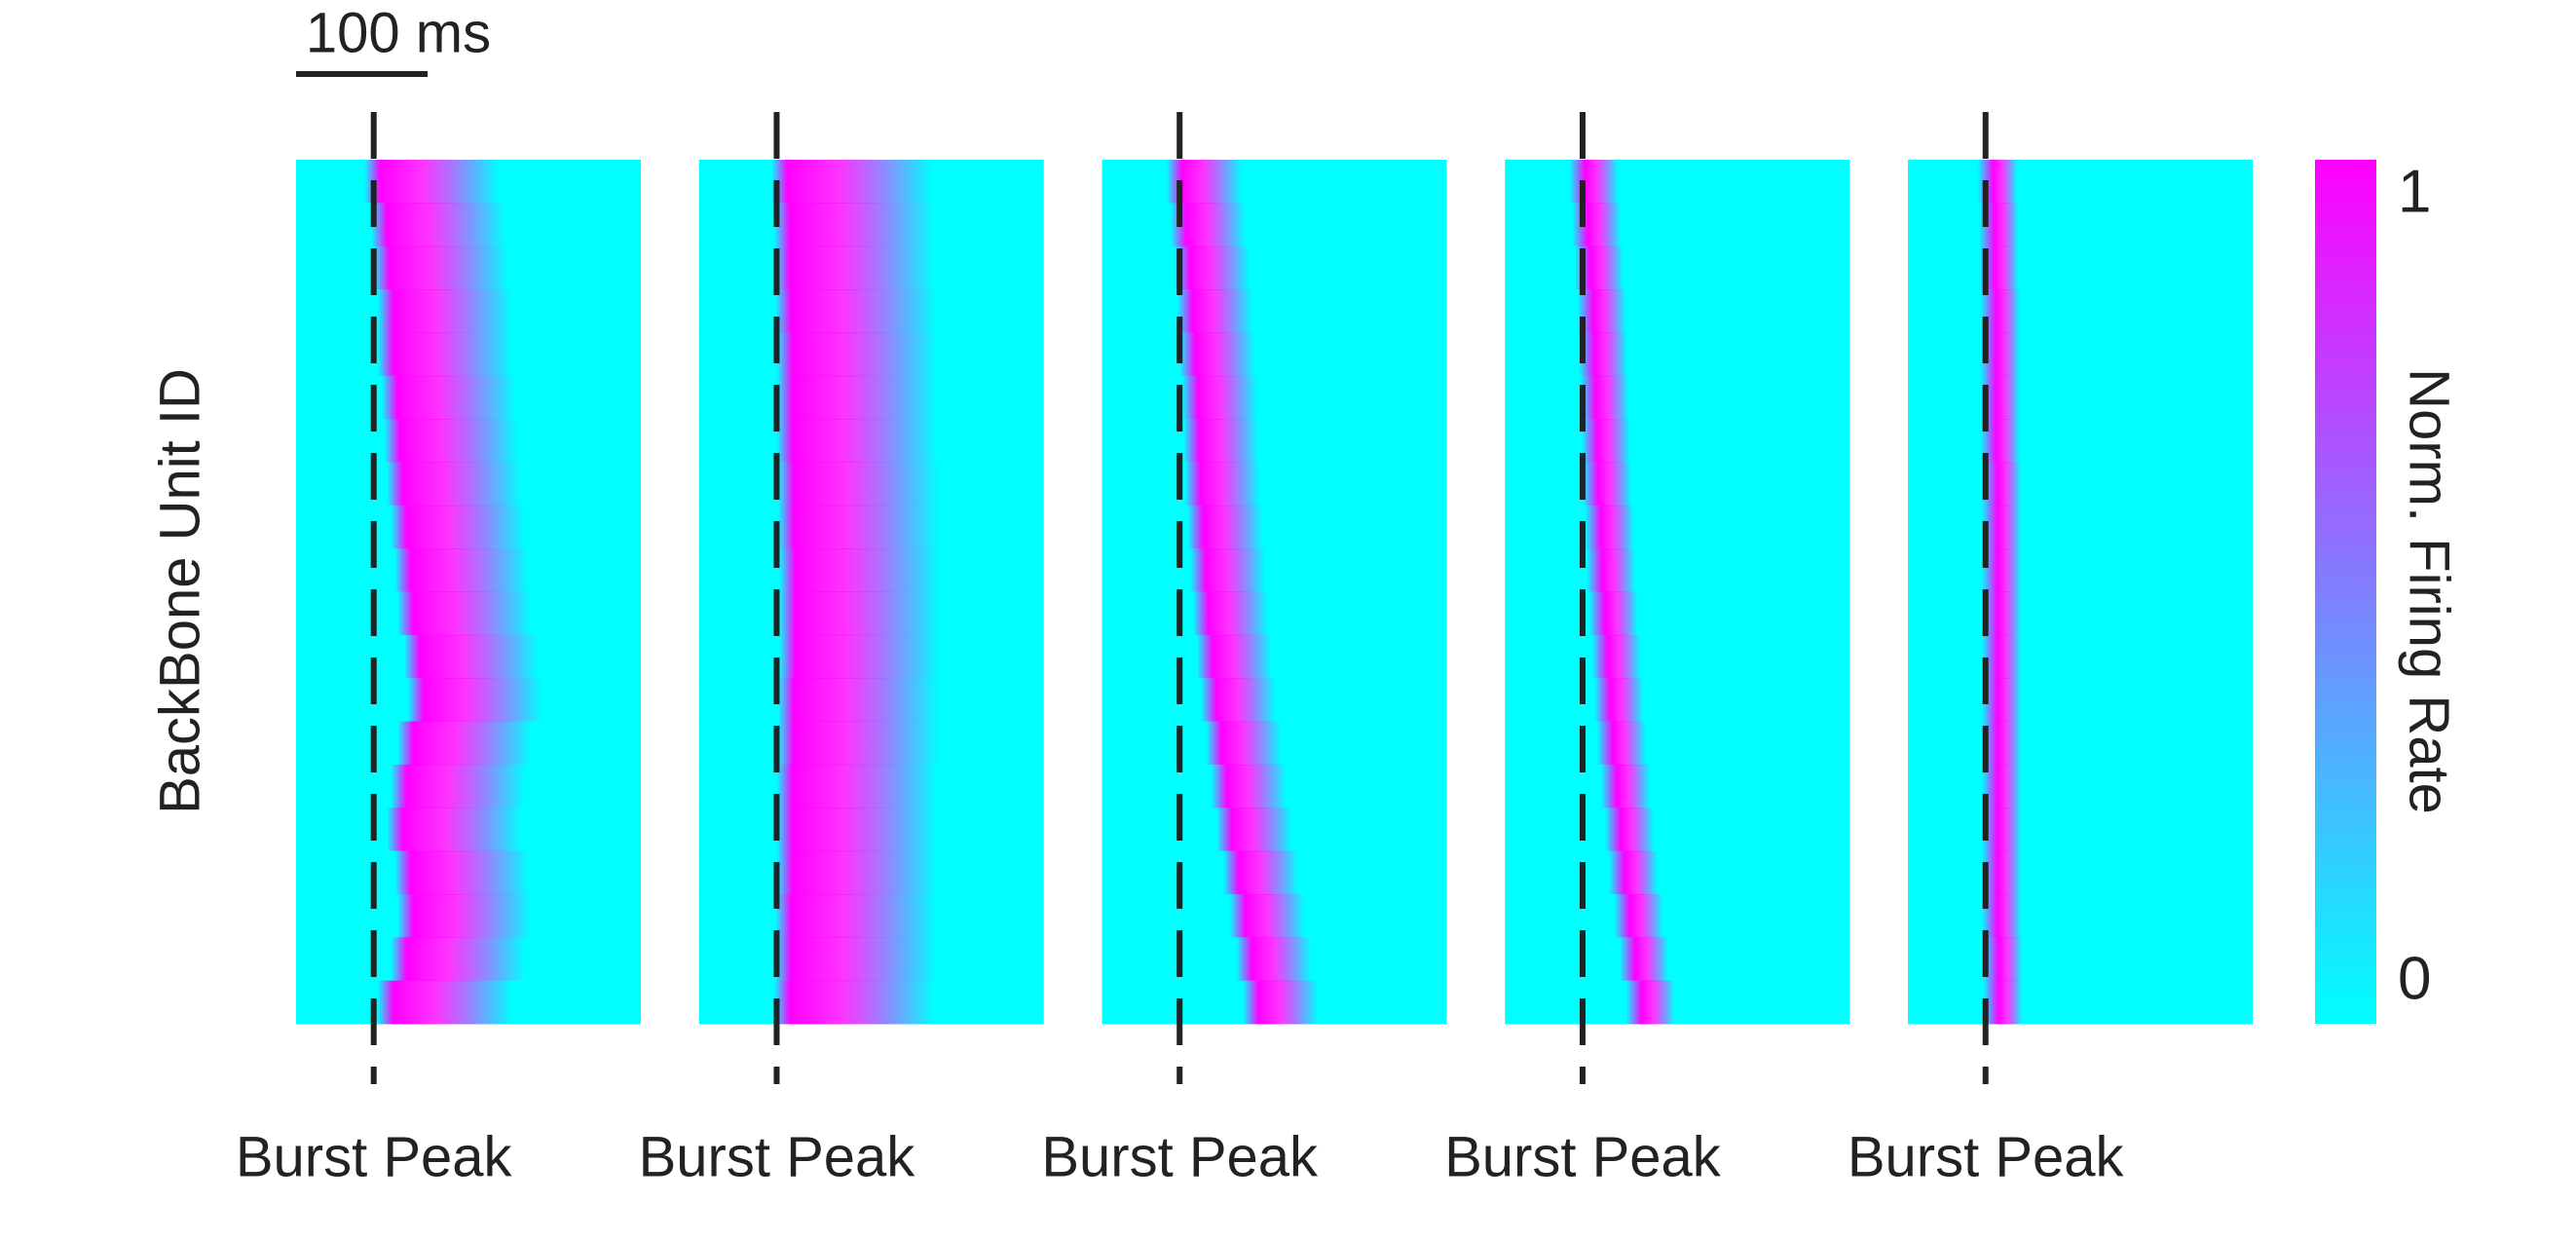 This screenshot has width=2576, height=1239. I want to click on scale-bar-label: 100 ms, so click(398, 32).